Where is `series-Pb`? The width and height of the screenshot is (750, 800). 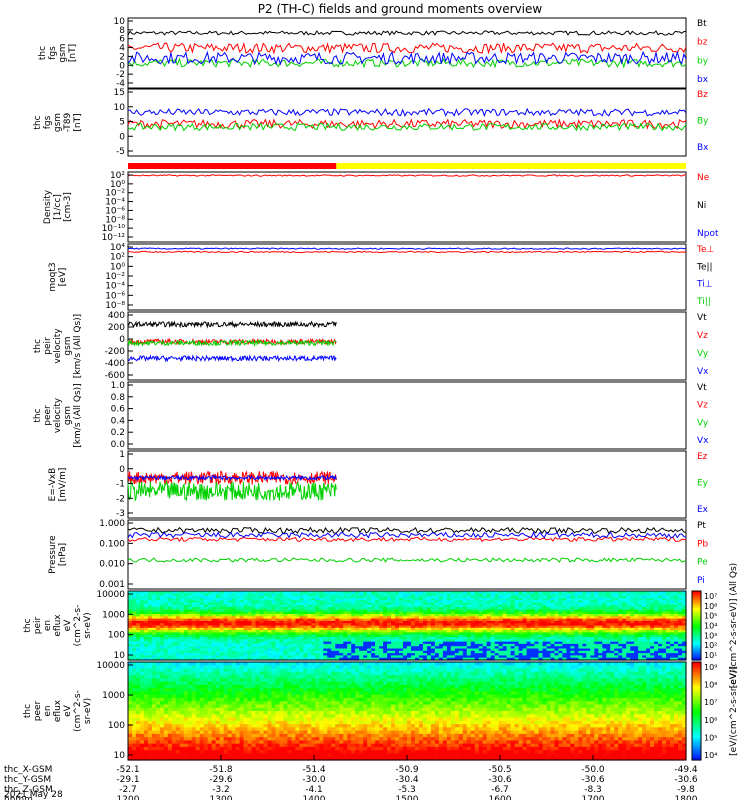
series-Pb is located at coordinates (407, 539).